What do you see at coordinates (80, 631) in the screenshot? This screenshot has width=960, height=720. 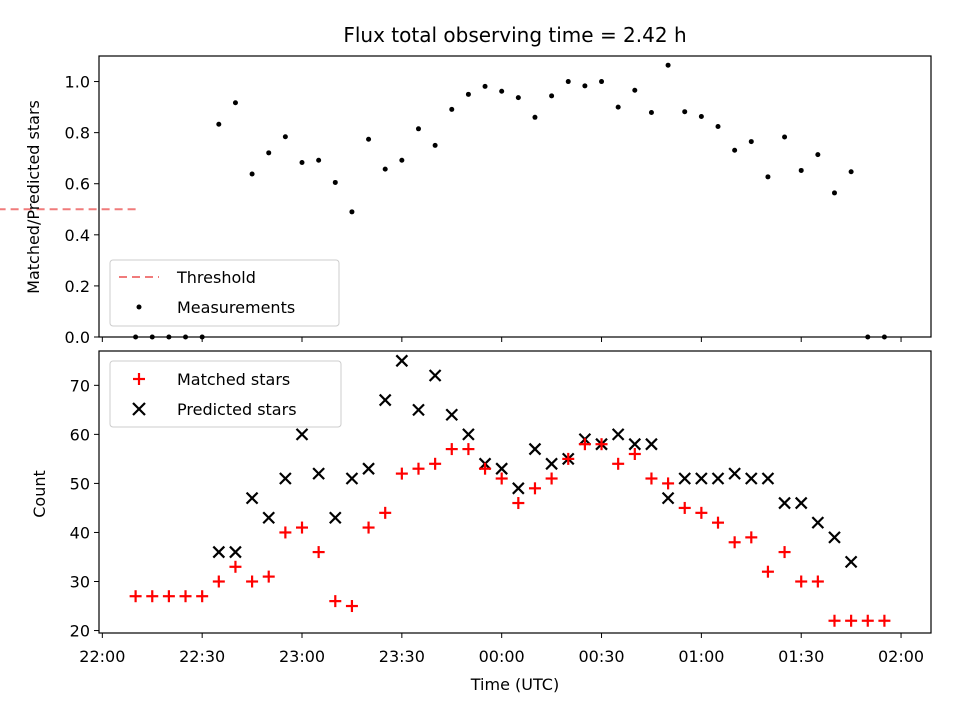 I see `y-tick-label: 20` at bounding box center [80, 631].